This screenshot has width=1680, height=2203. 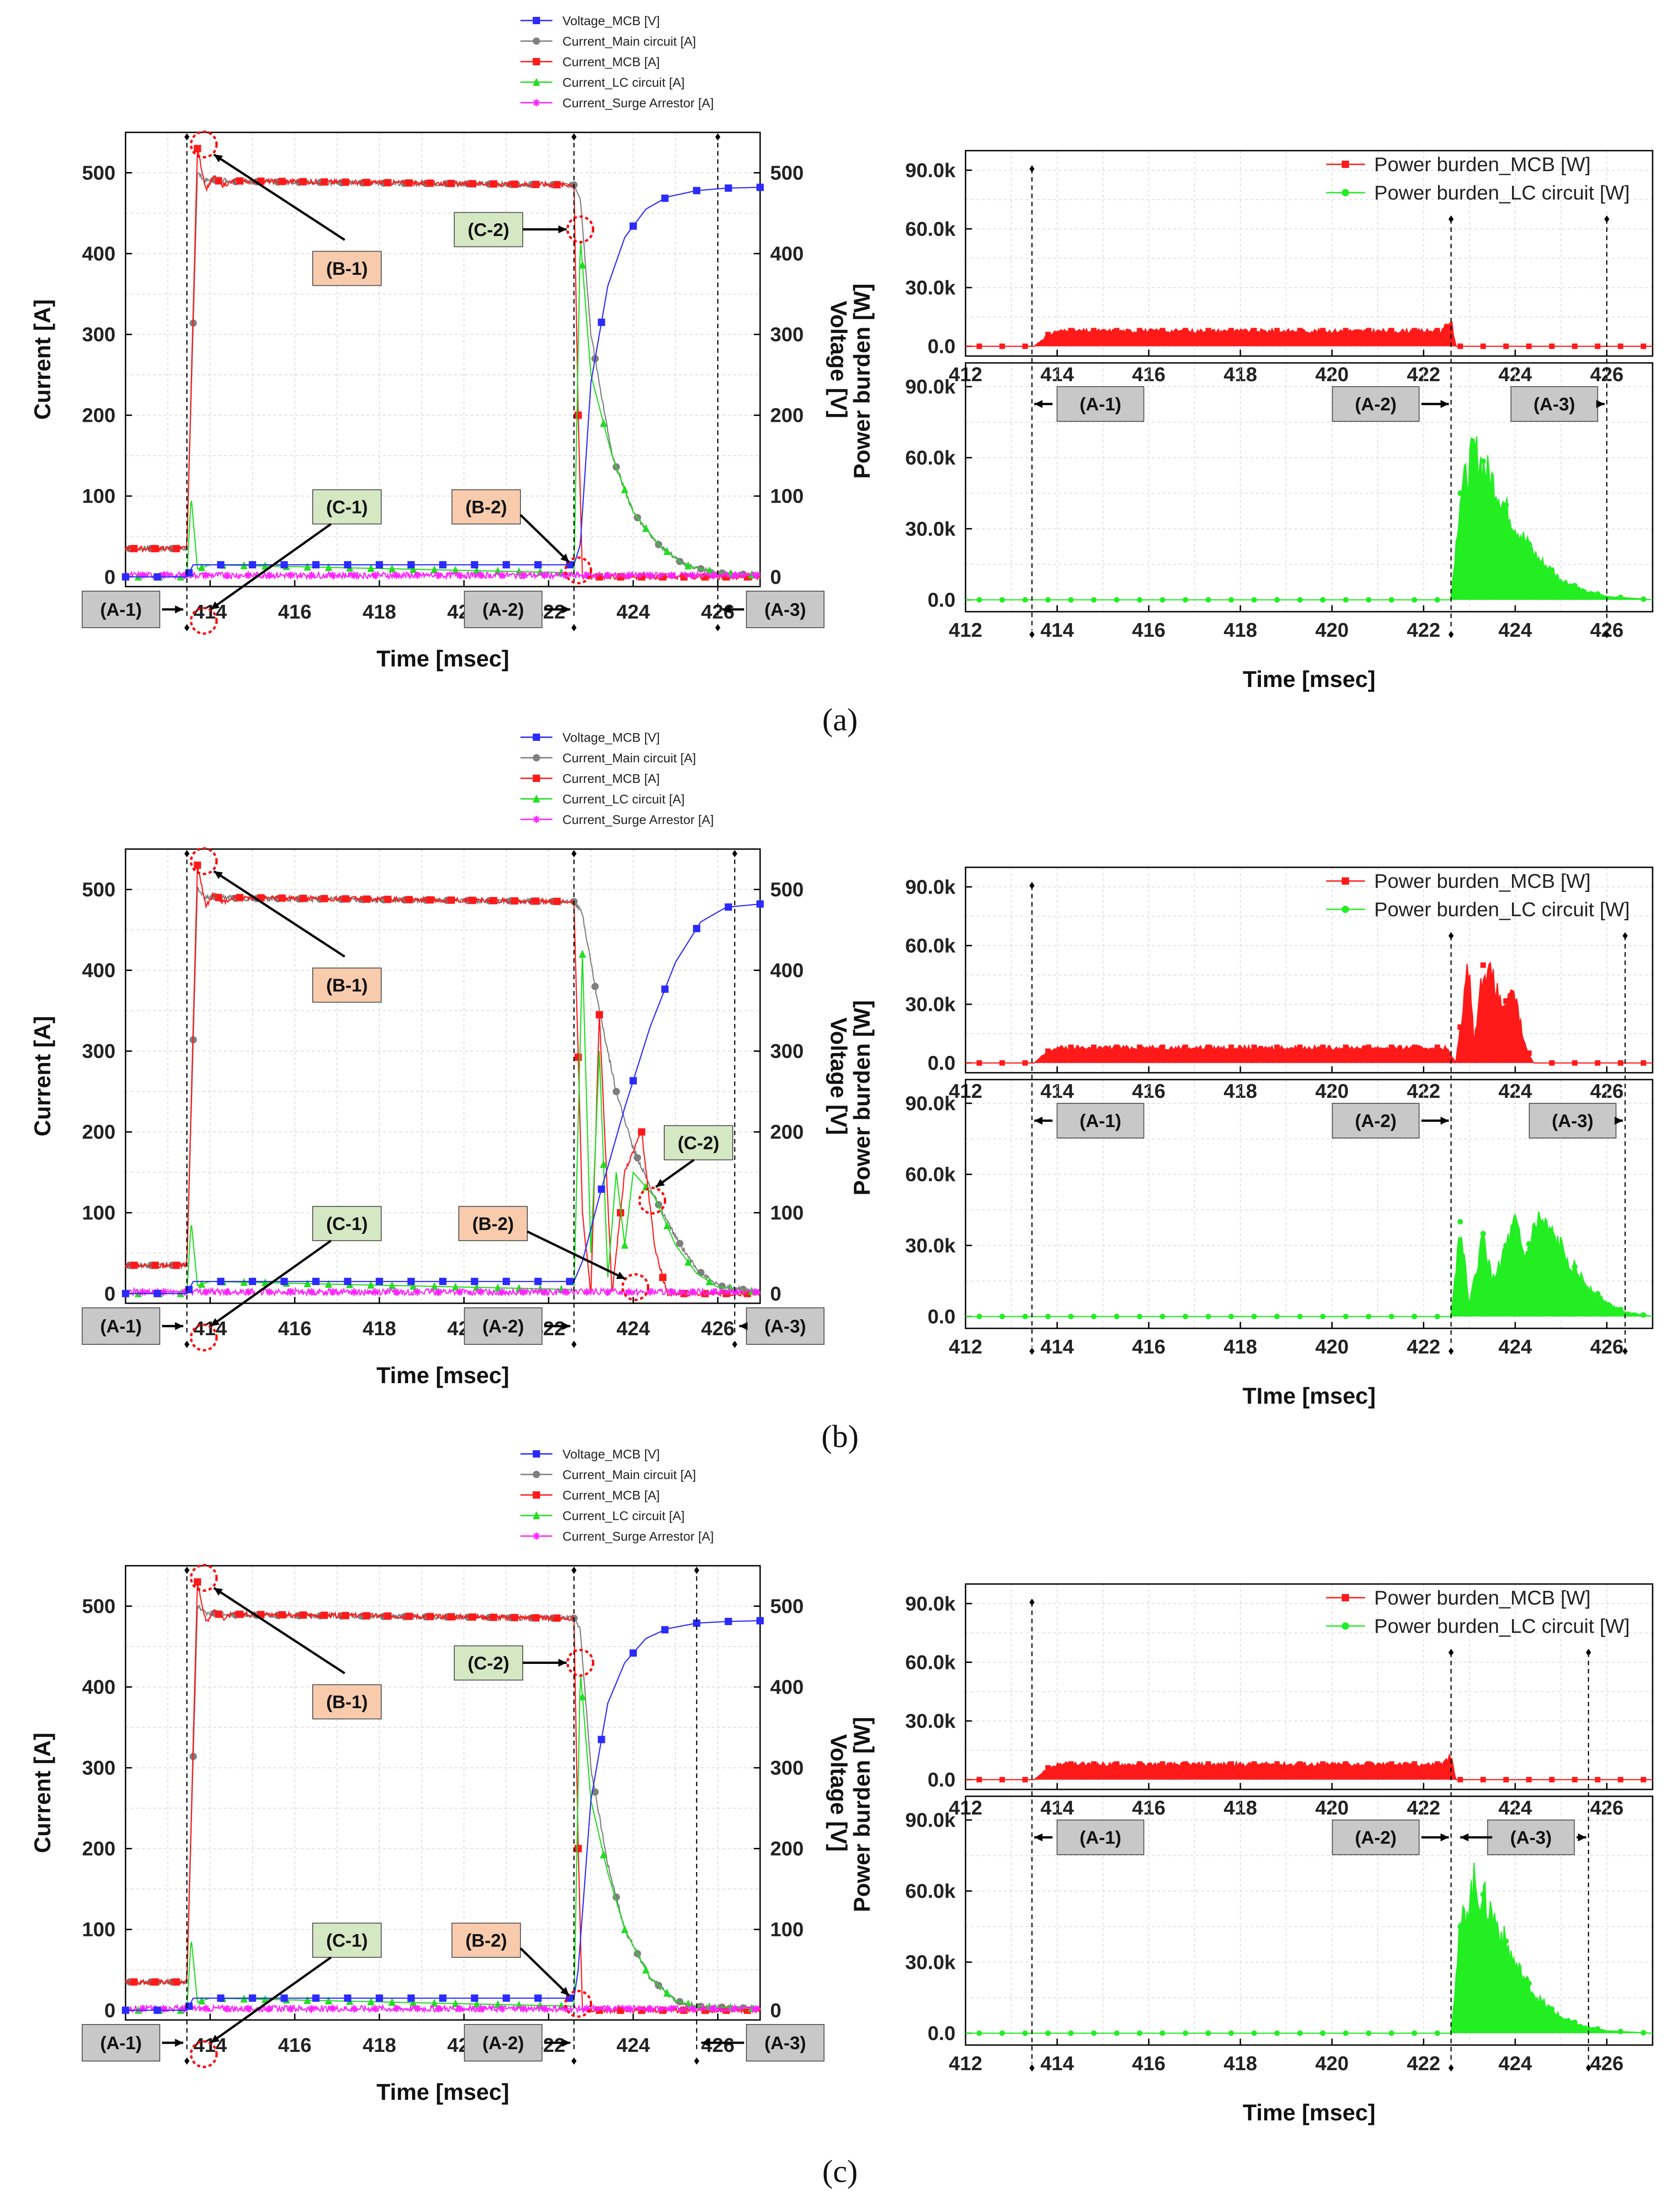 I want to click on x-axis-label: Time [msec], so click(x=1309, y=679).